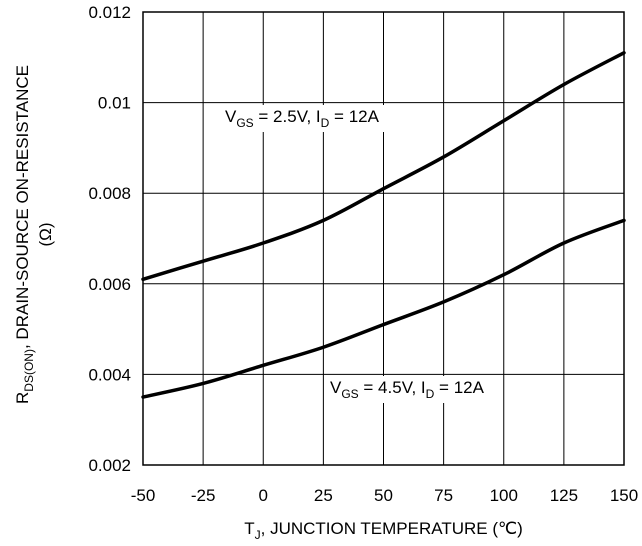 The height and width of the screenshot is (546, 642). What do you see at coordinates (443, 495) in the screenshot?
I see `x-tick-label: 75` at bounding box center [443, 495].